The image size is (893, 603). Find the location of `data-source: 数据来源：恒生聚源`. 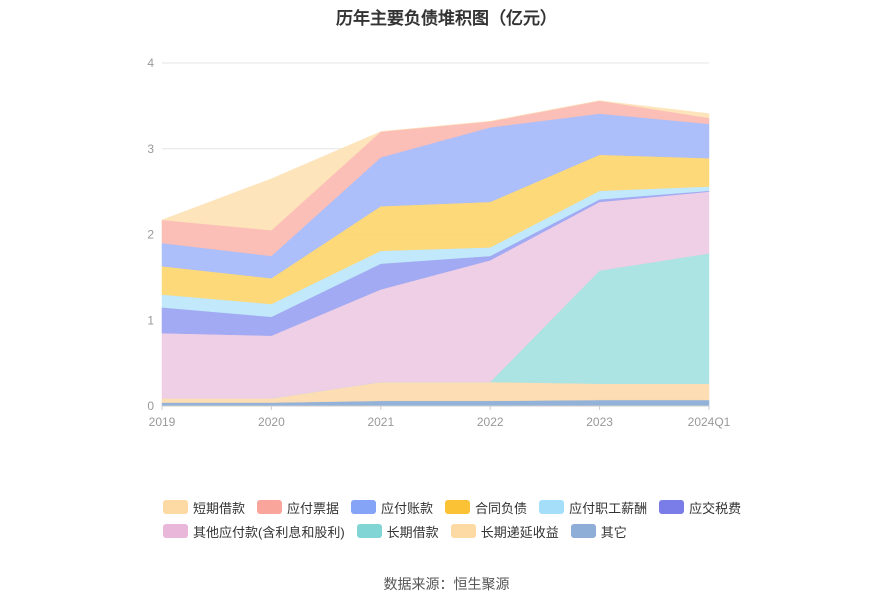

data-source: 数据来源：恒生聚源 is located at coordinates (446, 584).